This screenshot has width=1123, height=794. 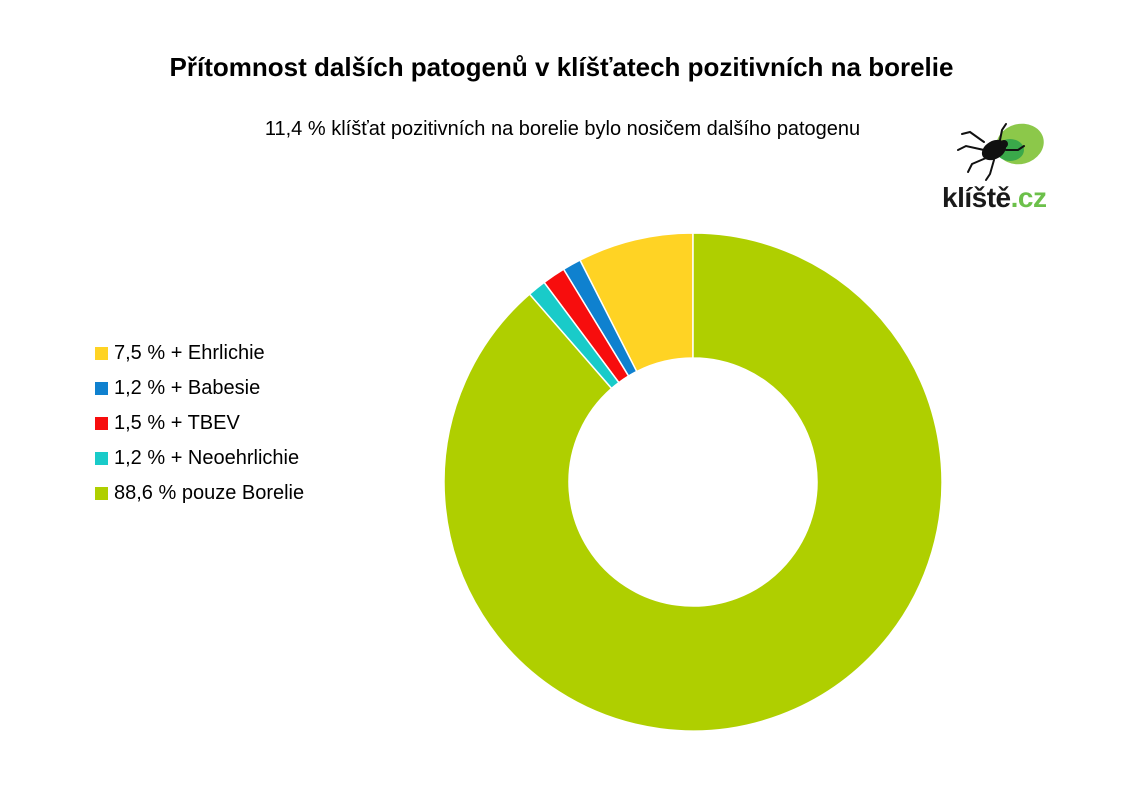 I want to click on logo-text-dark: klíště, so click(x=976, y=197).